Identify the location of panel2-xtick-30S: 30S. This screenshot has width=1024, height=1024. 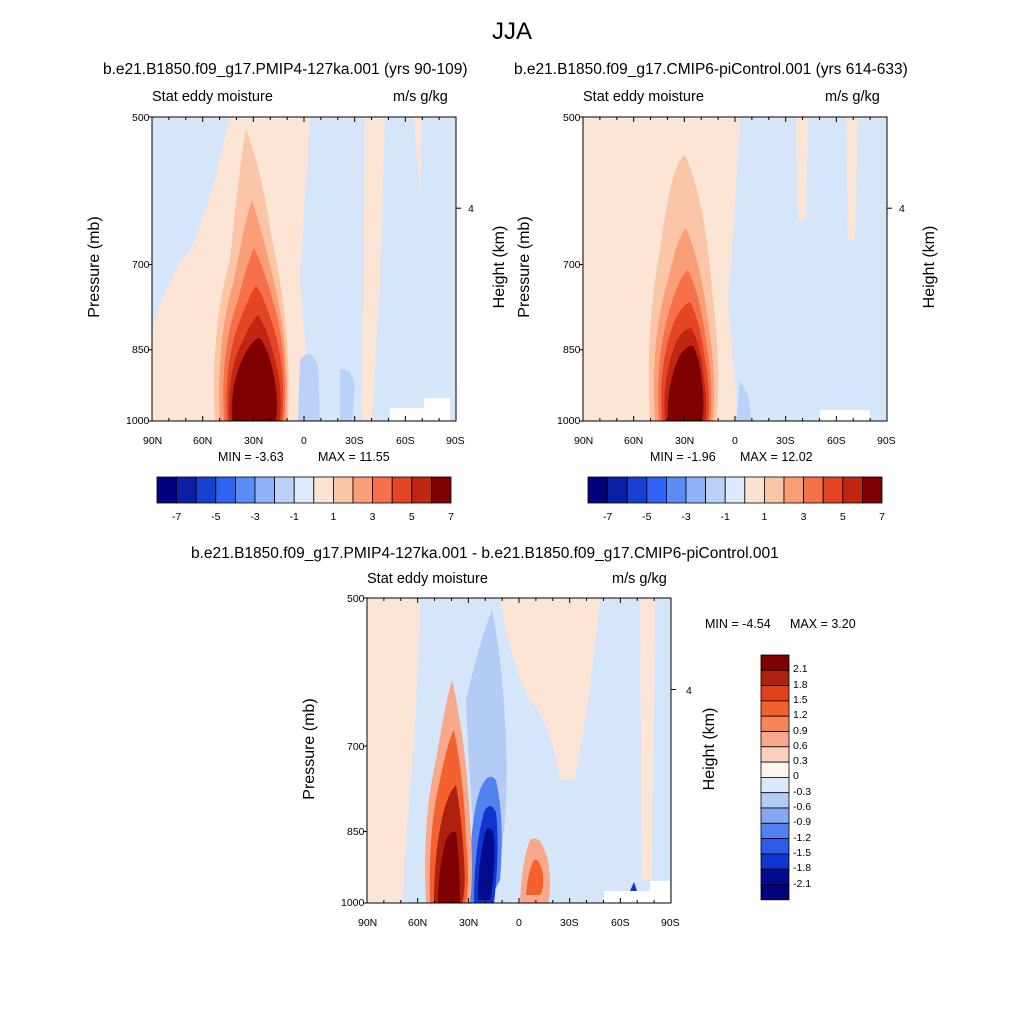
(785, 441).